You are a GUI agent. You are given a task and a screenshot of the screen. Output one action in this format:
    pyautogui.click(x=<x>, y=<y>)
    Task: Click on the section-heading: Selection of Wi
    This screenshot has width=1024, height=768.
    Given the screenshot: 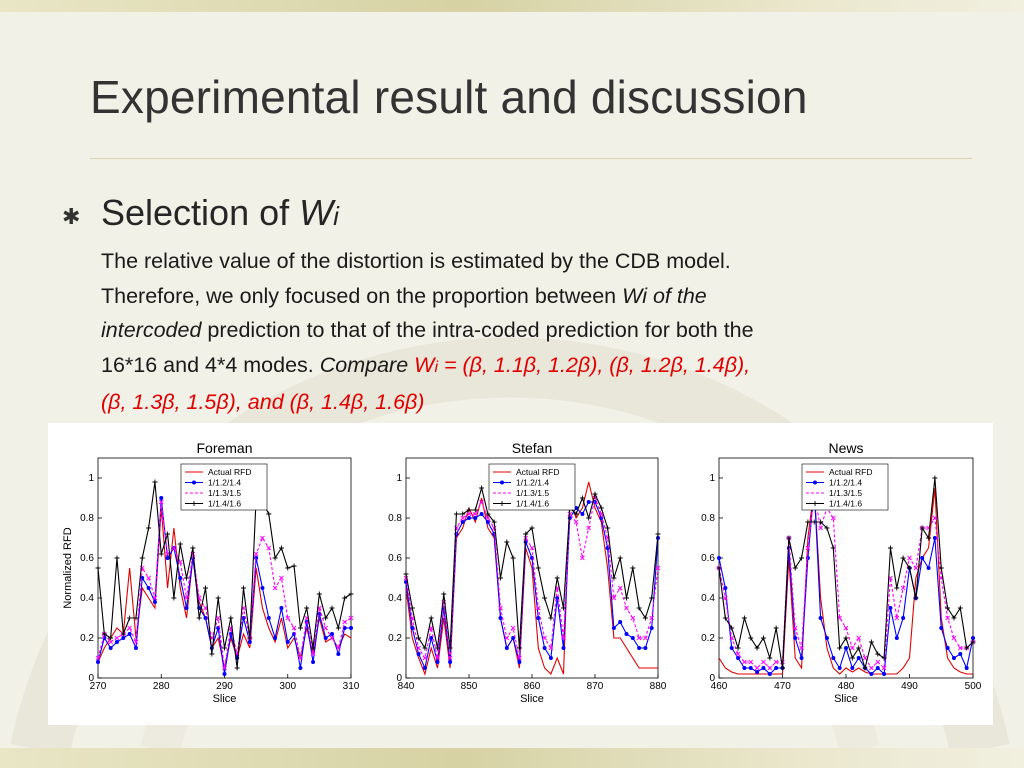 What is the action you would take?
    pyautogui.click(x=220, y=213)
    